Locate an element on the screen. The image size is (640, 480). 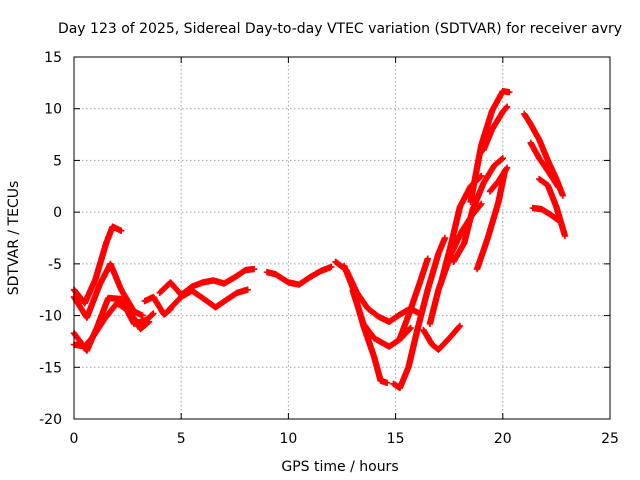
series-trace-x is located at coordinates (545, 214).